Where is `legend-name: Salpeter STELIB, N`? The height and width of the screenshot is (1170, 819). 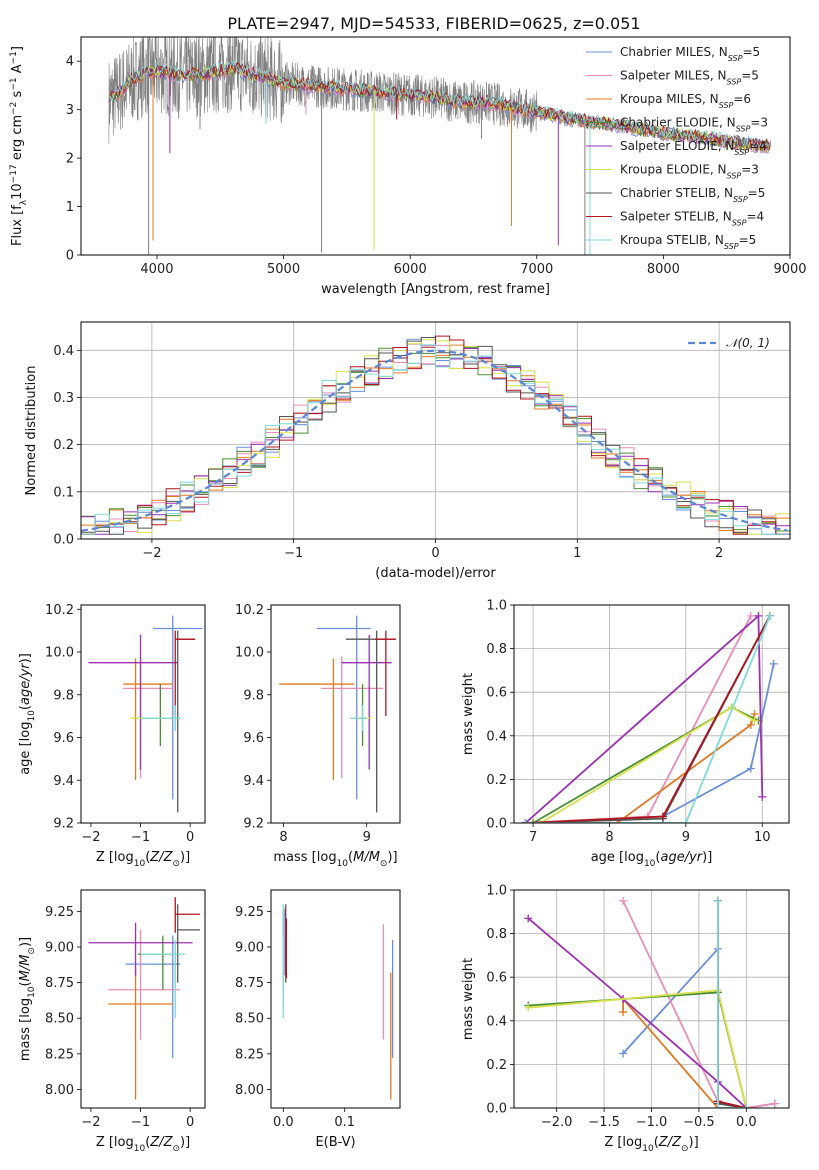
legend-name: Salpeter STELIB, N is located at coordinates (676, 217).